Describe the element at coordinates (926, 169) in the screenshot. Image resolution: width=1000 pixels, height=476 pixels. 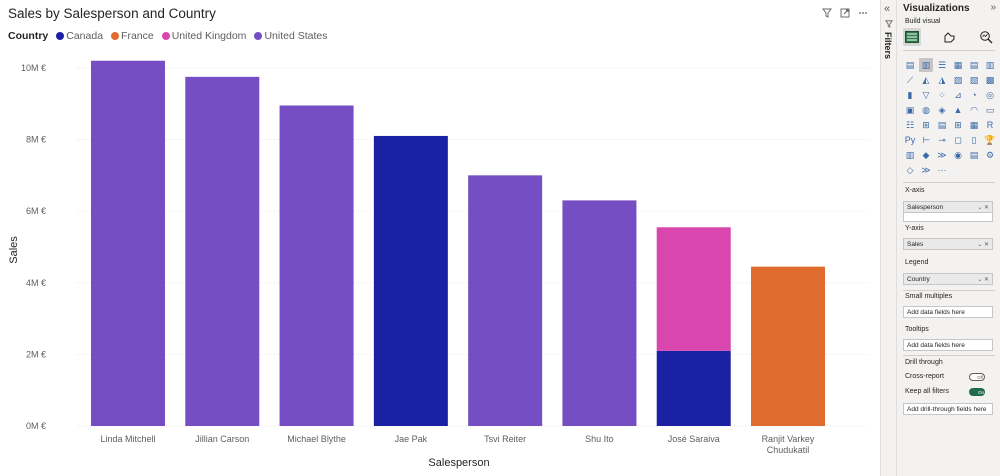
I see `build-icon: ≫` at that location.